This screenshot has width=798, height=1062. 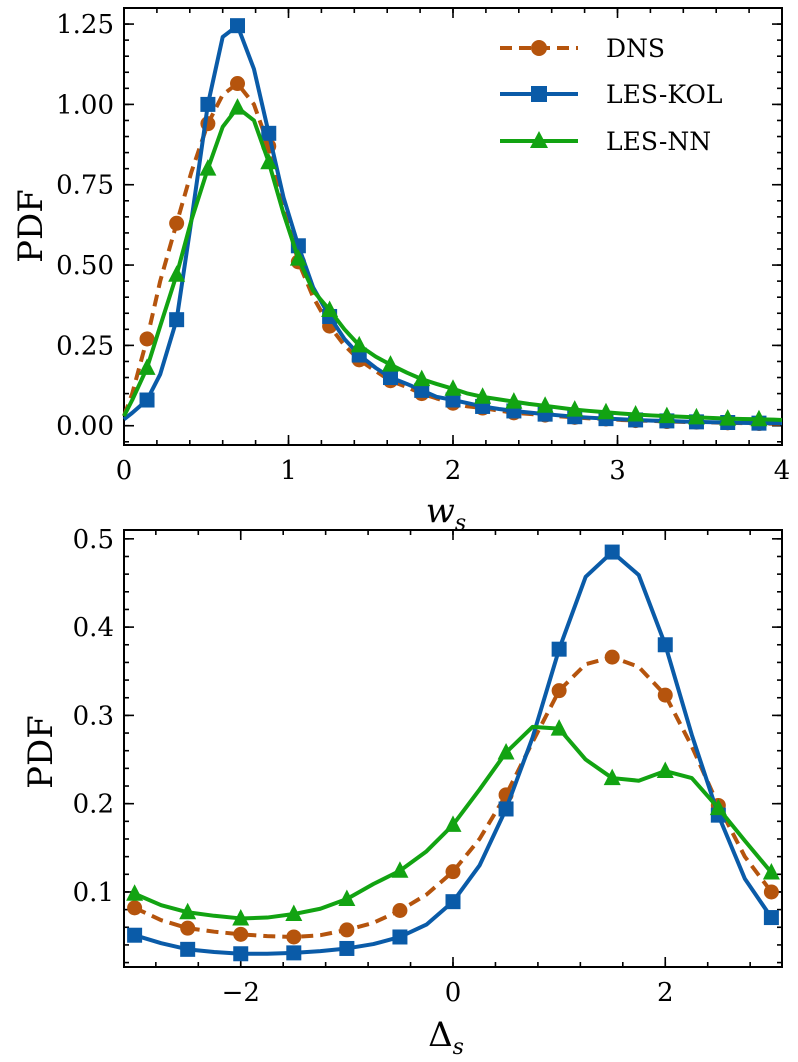 What do you see at coordinates (539, 139) in the screenshot?
I see `legend-marker-les-nn` at bounding box center [539, 139].